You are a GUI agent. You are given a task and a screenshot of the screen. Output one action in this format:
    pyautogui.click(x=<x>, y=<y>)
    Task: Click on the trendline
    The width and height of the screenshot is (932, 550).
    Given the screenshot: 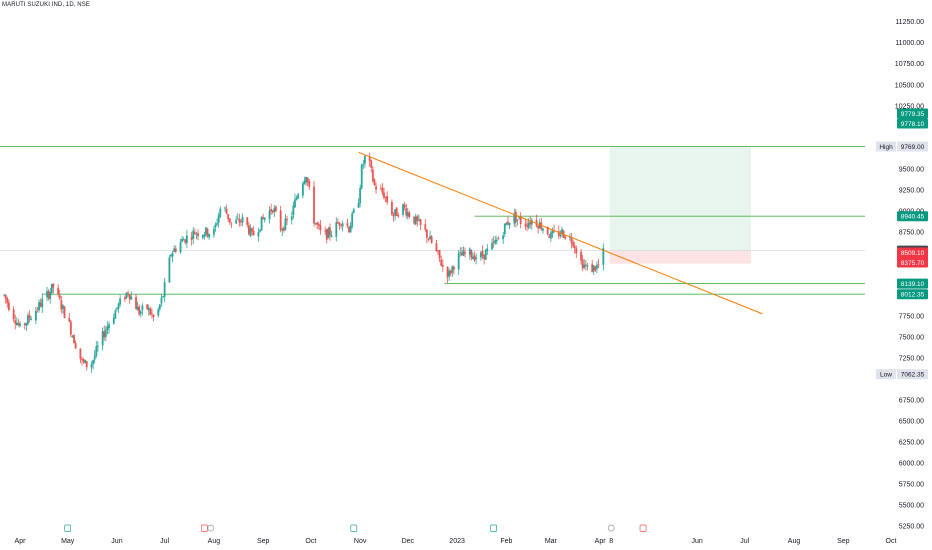 What is the action you would take?
    pyautogui.click(x=560, y=233)
    